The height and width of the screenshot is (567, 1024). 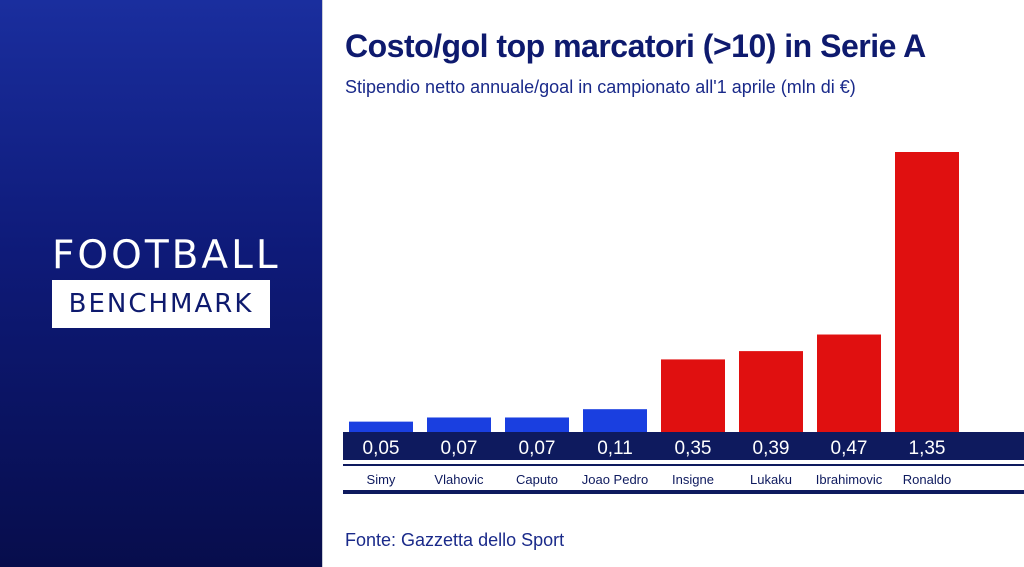 I want to click on divider-line, so click(x=322, y=283).